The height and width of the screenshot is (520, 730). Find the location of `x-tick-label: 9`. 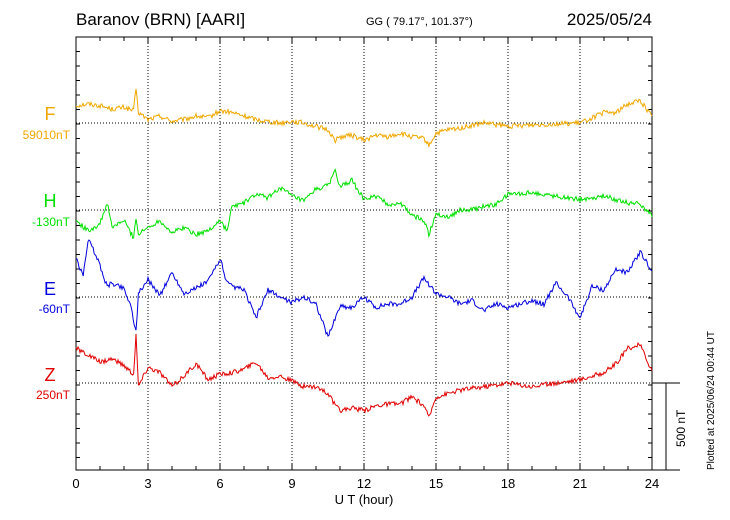

x-tick-label: 9 is located at coordinates (291, 483).